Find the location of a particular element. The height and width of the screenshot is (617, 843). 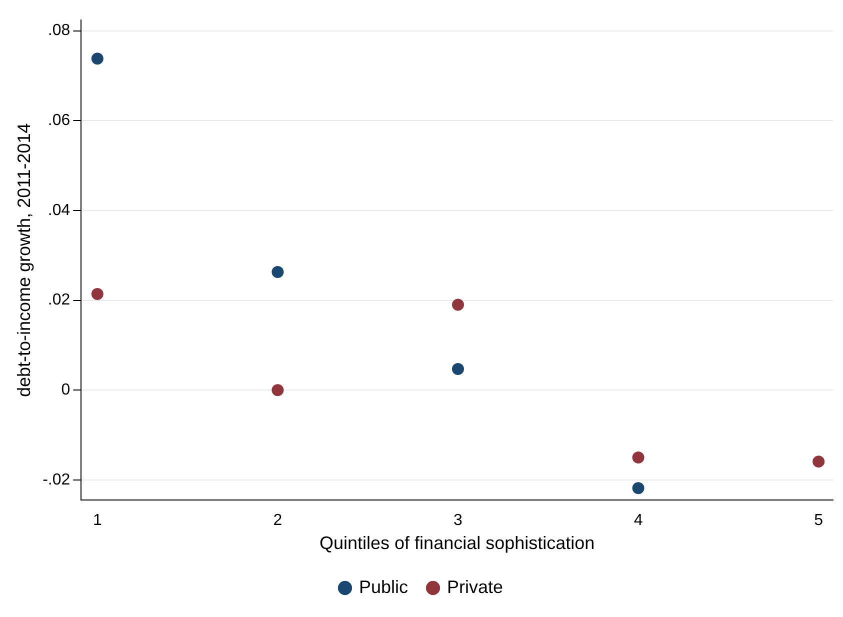

x-tick-label: 5 is located at coordinates (819, 521).